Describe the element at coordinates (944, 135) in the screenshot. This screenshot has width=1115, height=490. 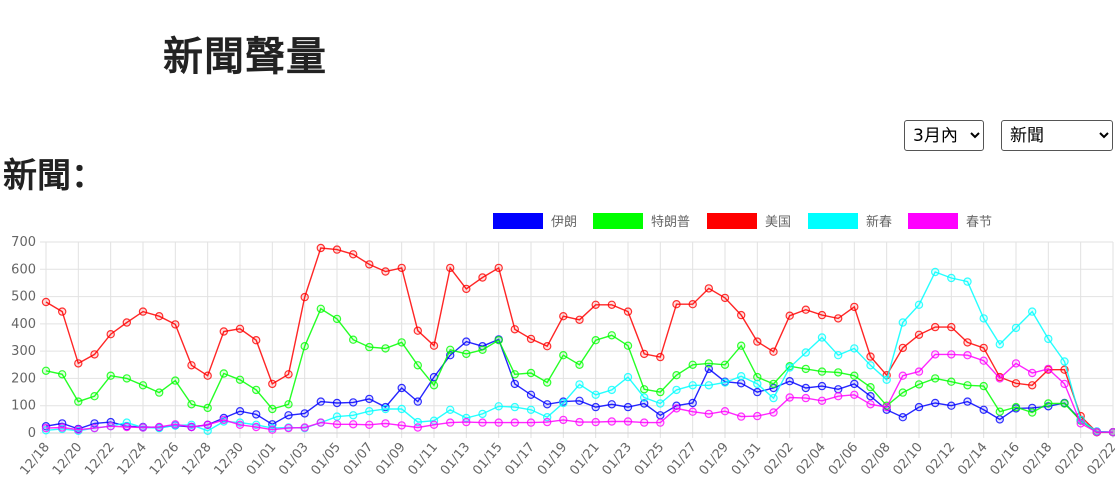
I see `time-range-select: 3月內` at that location.